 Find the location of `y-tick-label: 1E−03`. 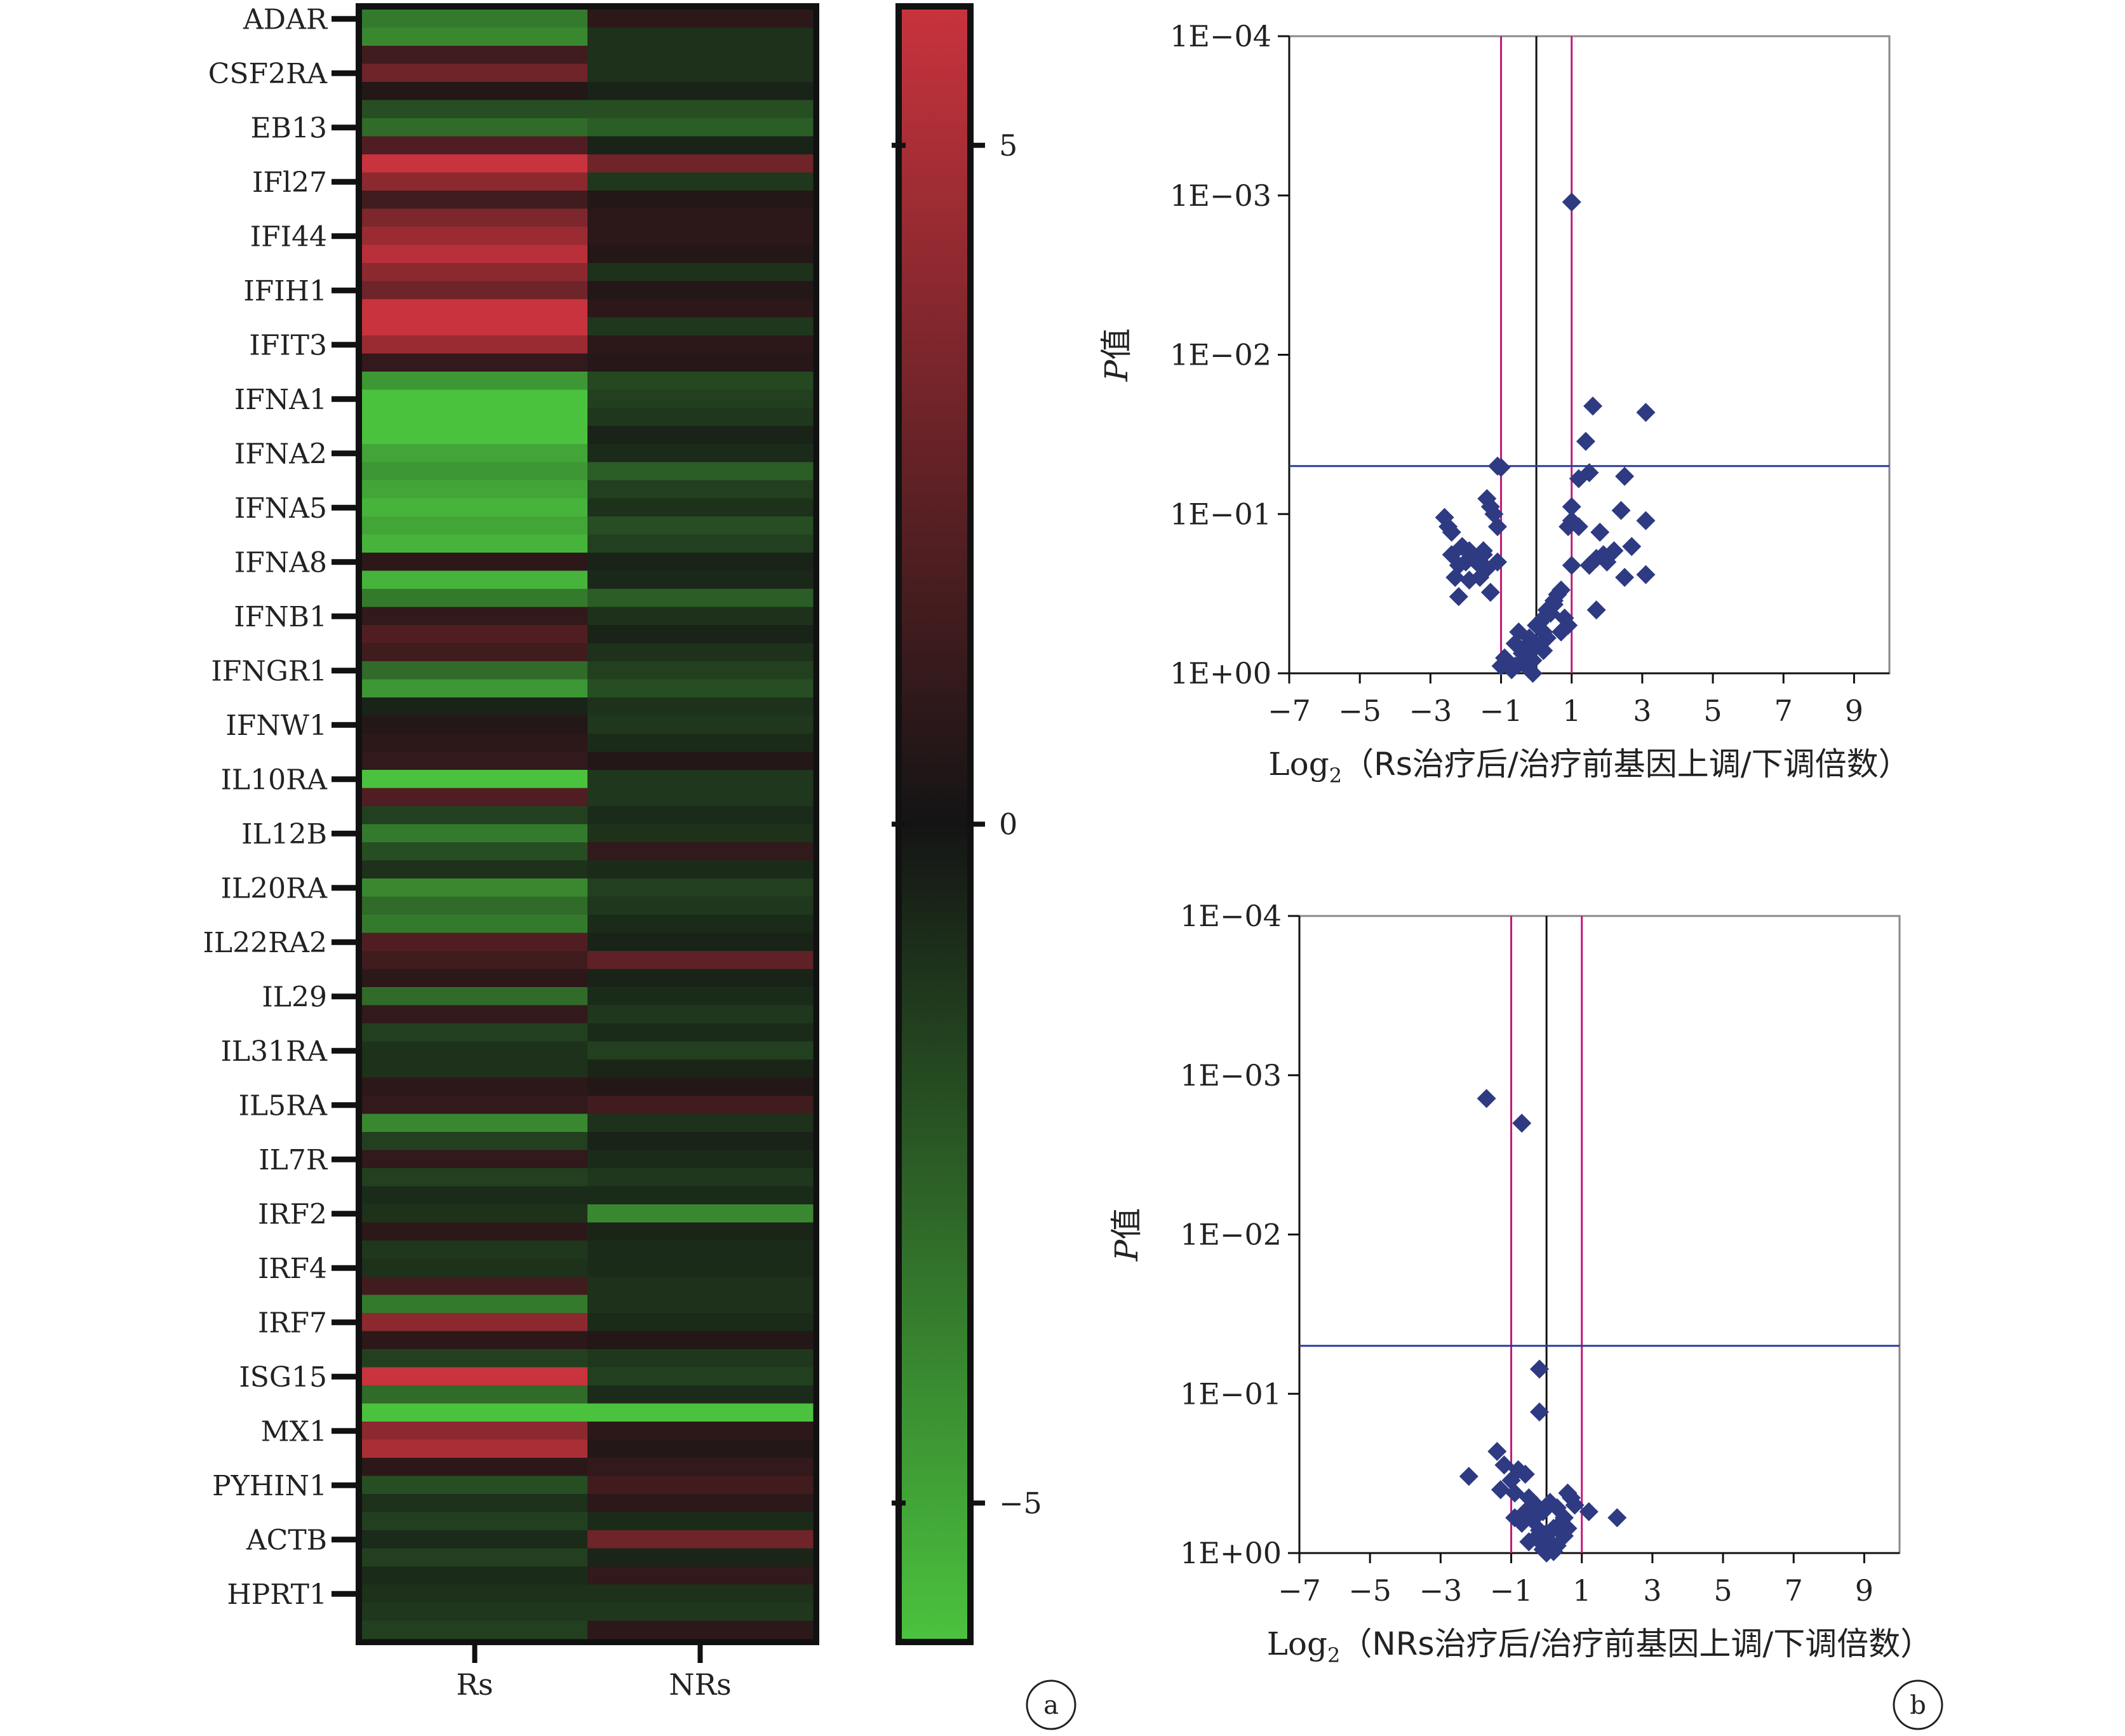

y-tick-label: 1E−03 is located at coordinates (1231, 1075).